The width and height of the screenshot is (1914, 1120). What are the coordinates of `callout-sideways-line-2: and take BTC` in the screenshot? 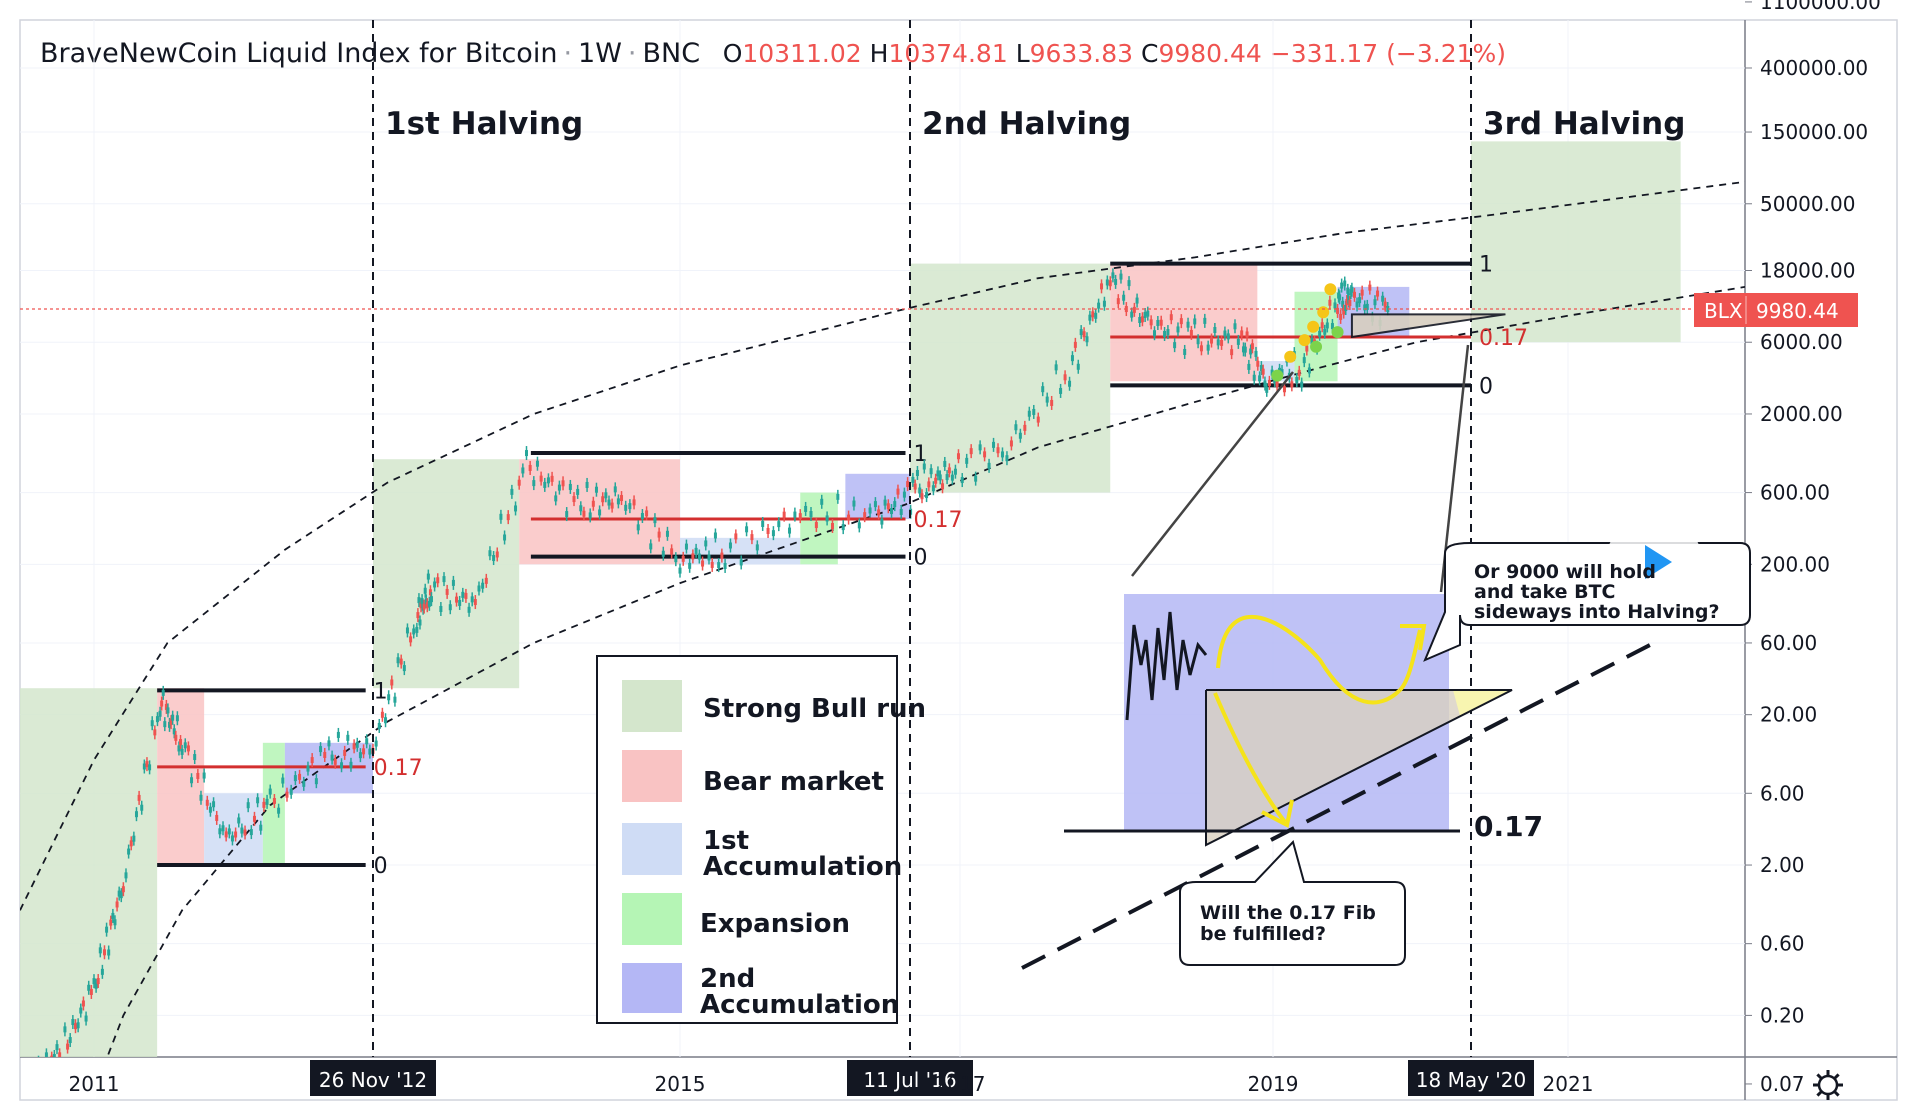 It's located at (1544, 592).